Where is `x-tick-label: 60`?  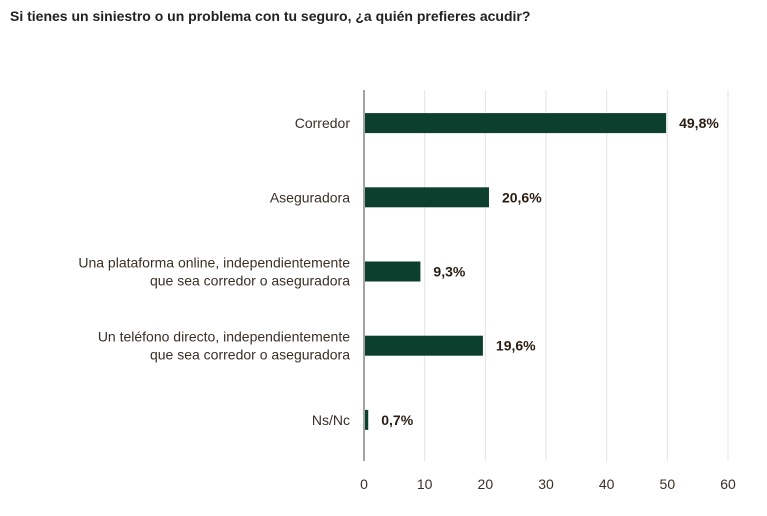 x-tick-label: 60 is located at coordinates (728, 484).